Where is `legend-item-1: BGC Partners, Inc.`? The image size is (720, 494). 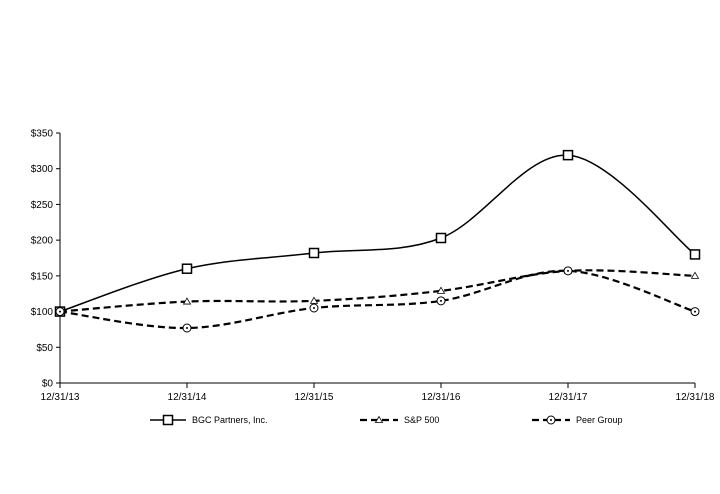 legend-item-1: BGC Partners, Inc. is located at coordinates (209, 420).